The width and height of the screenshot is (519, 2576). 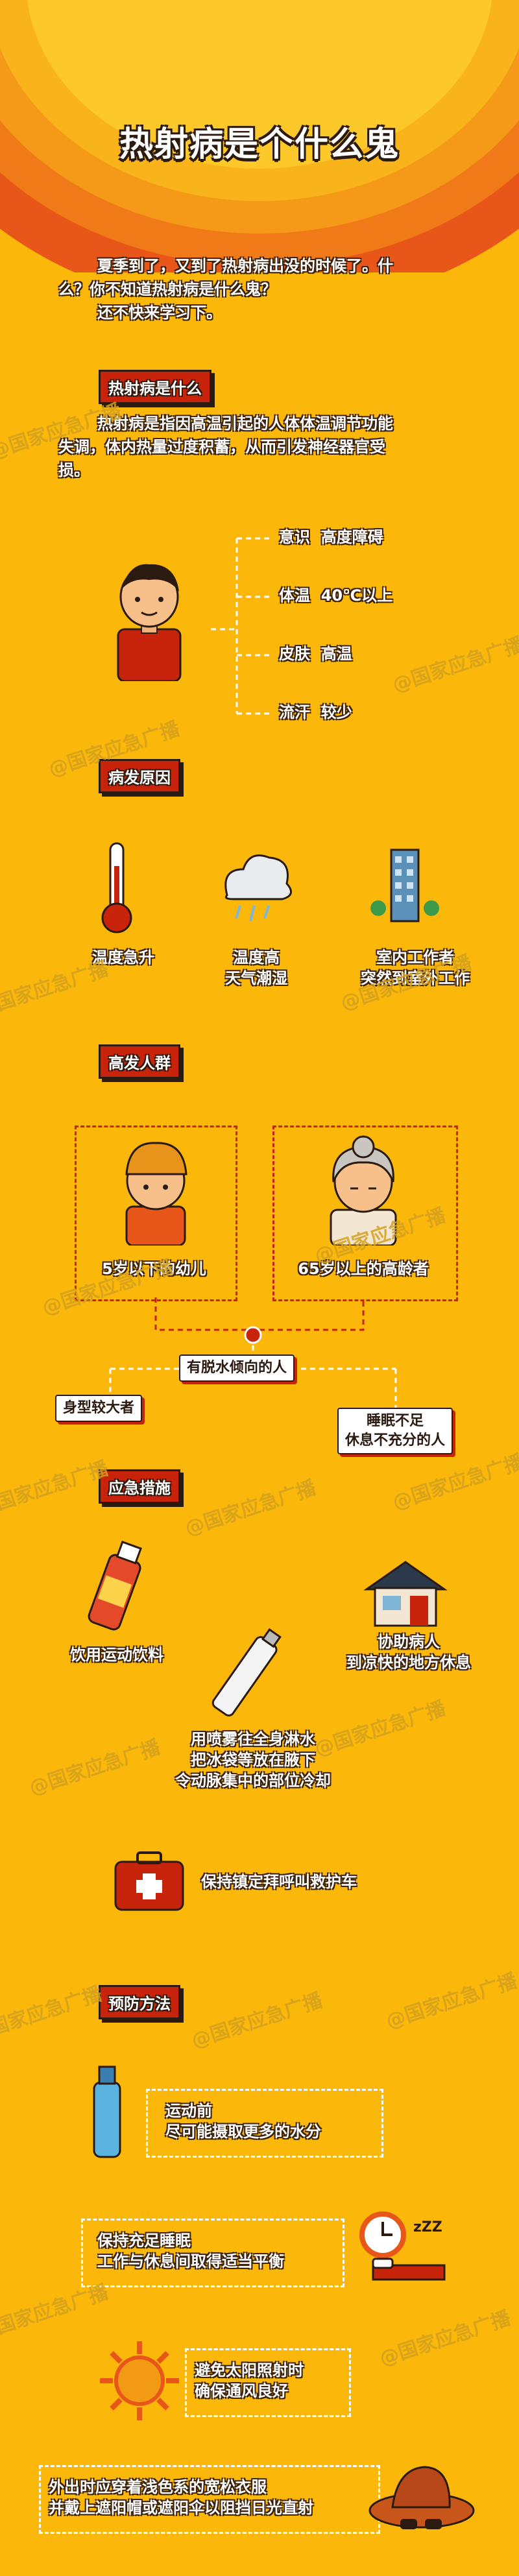 What do you see at coordinates (74, 470) in the screenshot?
I see `what-line: 损。` at bounding box center [74, 470].